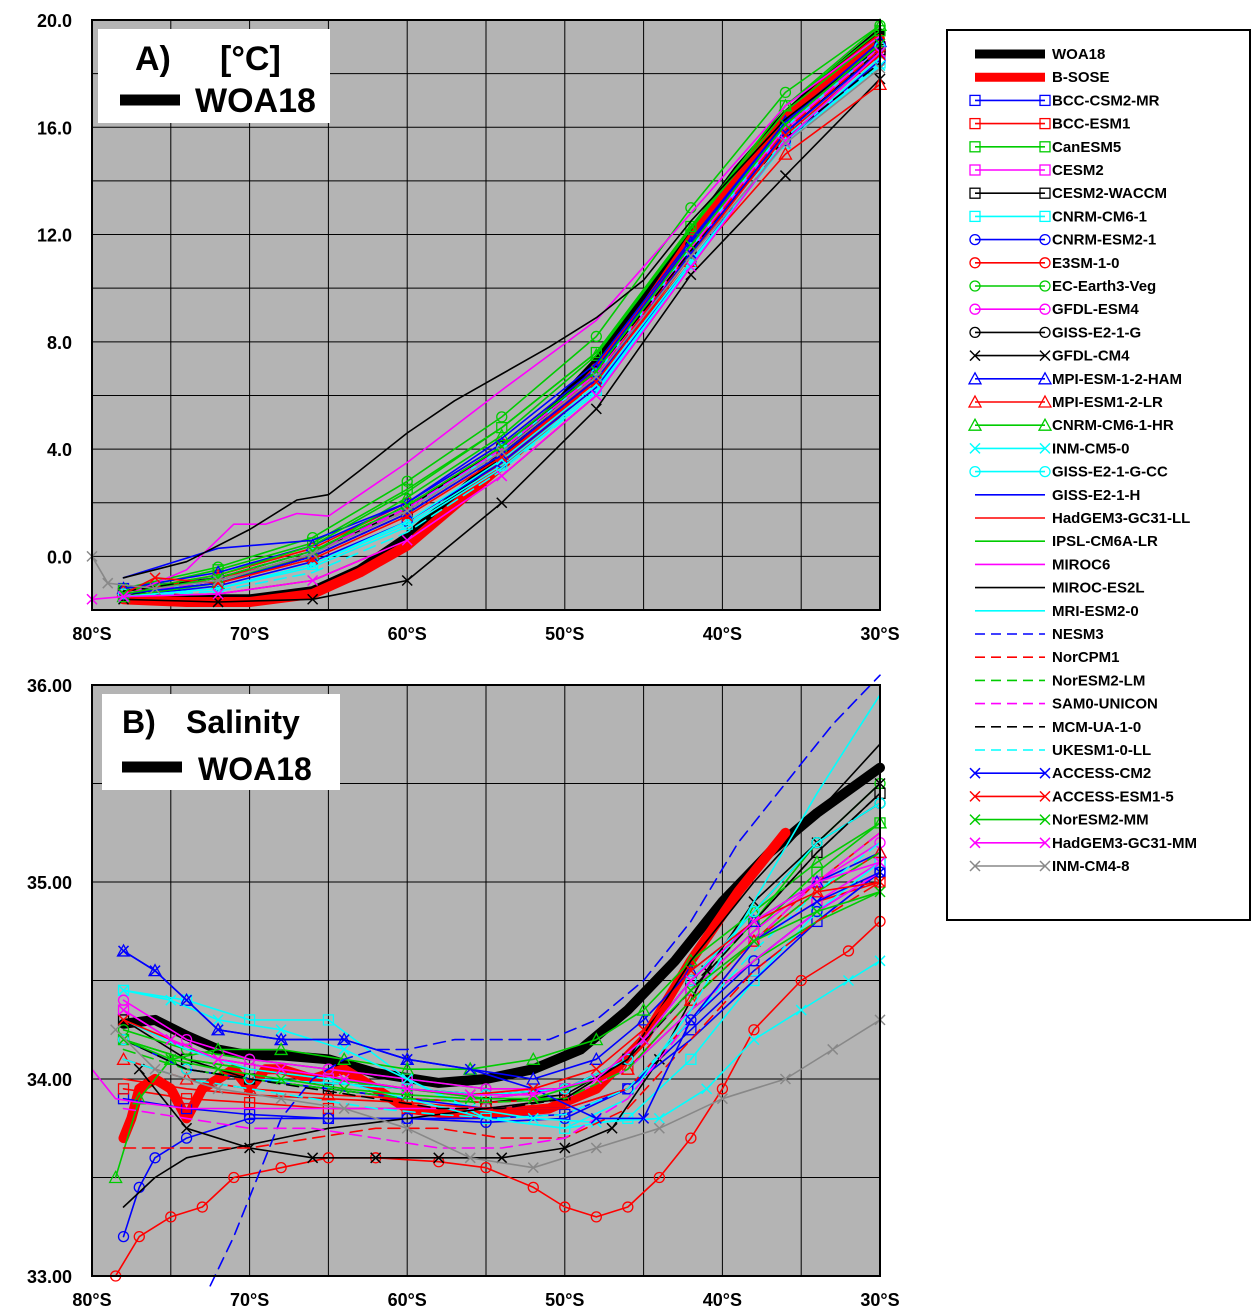 The image size is (1258, 1315). I want to click on legend-entry-norcpm1: NorCPM1, so click(1047, 657).